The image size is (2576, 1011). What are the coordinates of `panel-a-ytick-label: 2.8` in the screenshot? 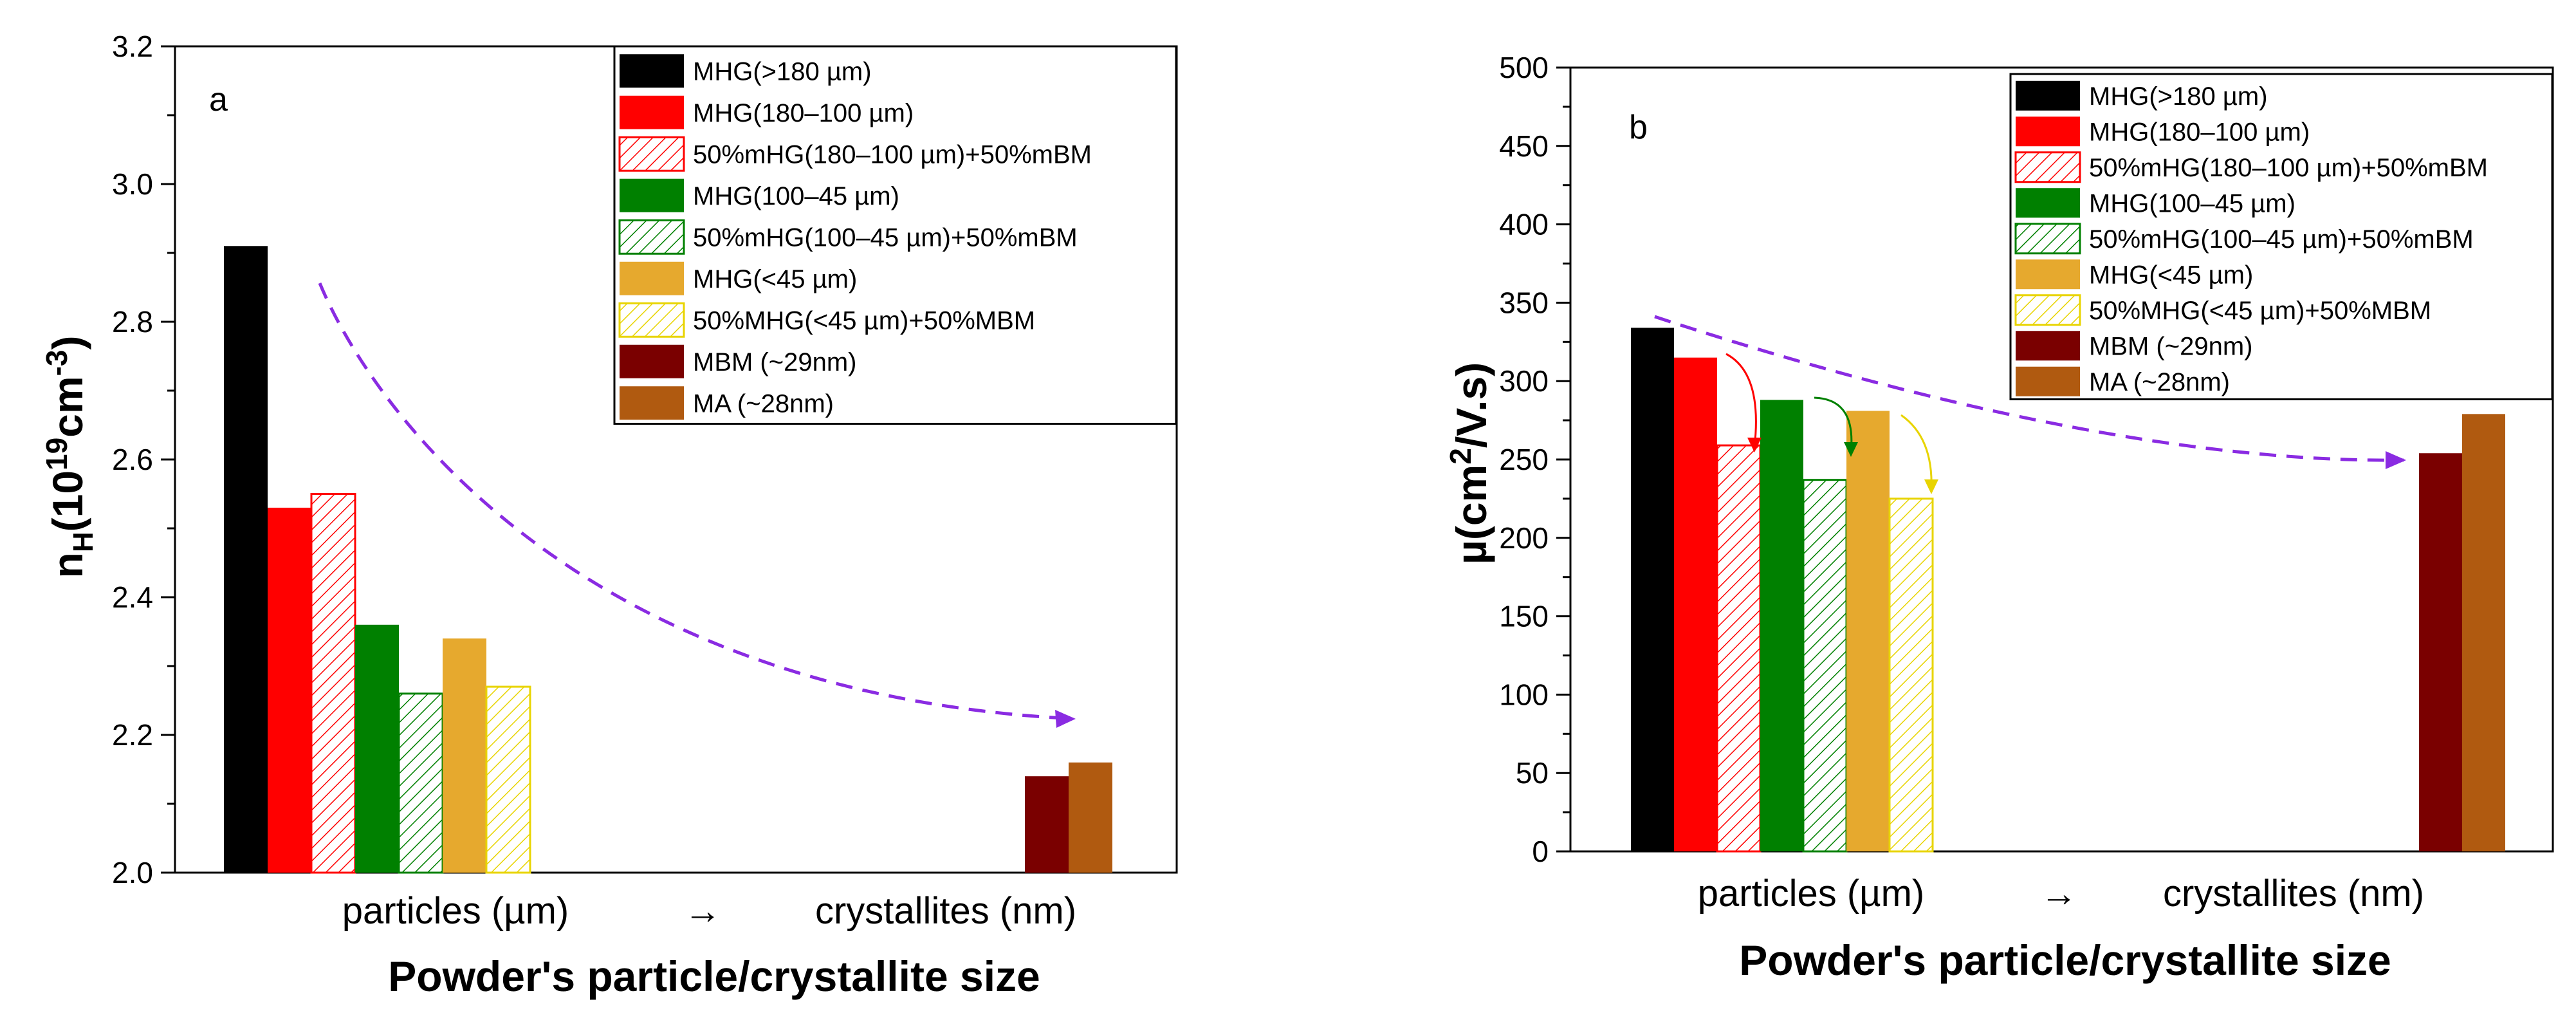 It's located at (132, 322).